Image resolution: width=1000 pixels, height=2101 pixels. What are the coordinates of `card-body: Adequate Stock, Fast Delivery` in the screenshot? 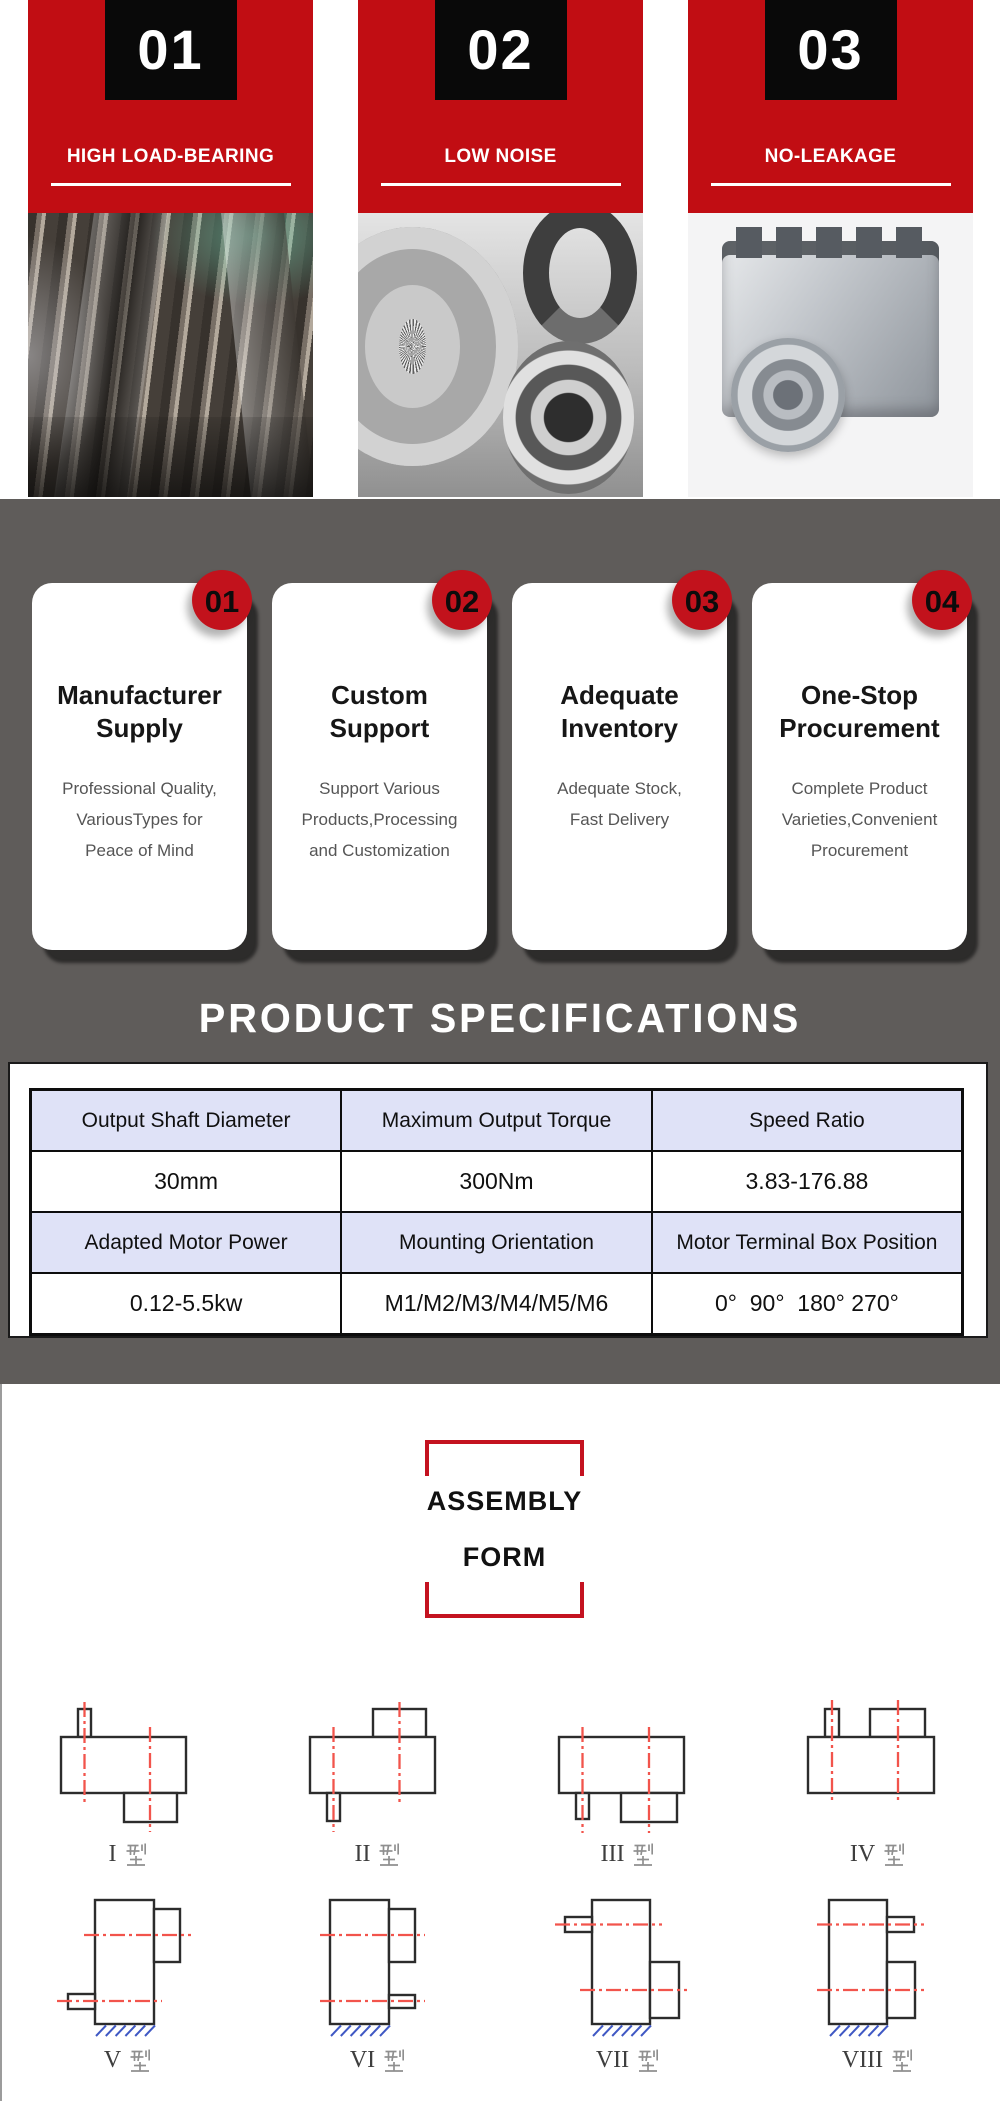 It's located at (619, 804).